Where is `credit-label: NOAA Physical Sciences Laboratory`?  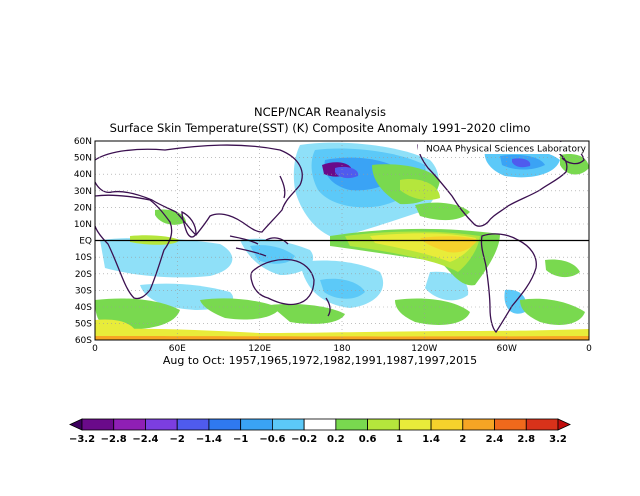 credit-label: NOAA Physical Sciences Laboratory is located at coordinates (506, 150).